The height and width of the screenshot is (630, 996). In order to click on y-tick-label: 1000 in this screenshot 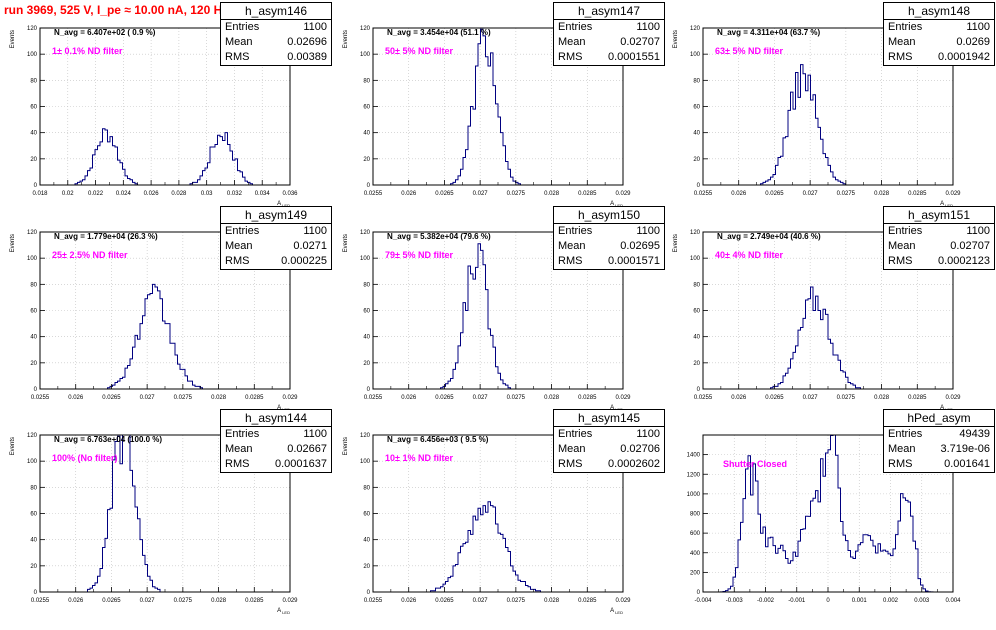, I will do `click(694, 495)`.